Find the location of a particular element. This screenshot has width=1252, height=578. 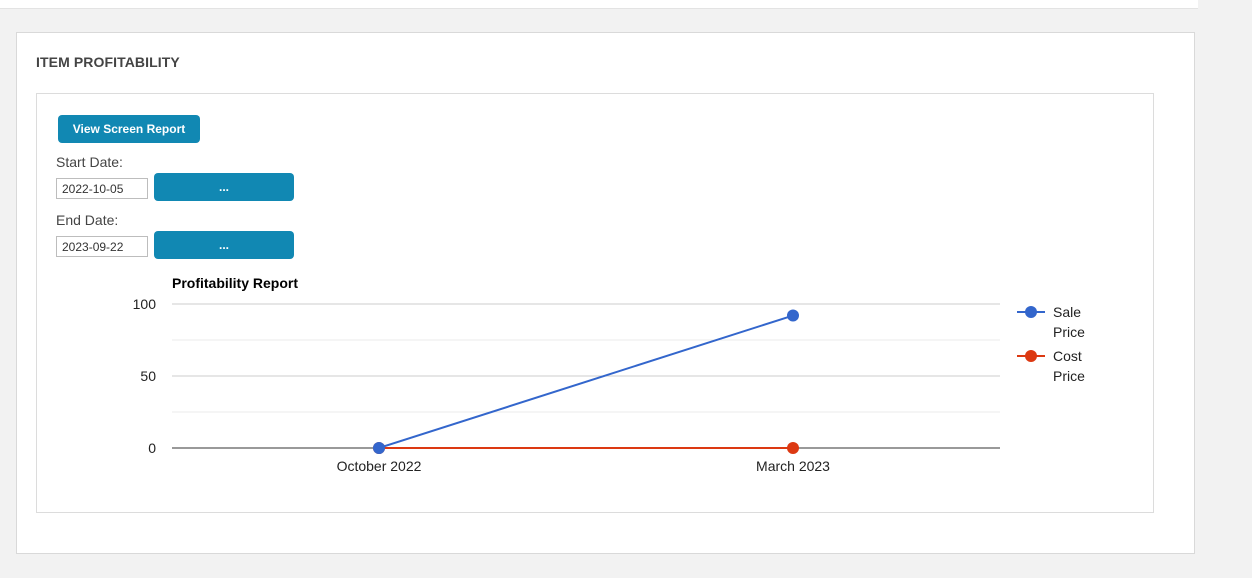

chart-title: Profitability Report is located at coordinates (235, 283).